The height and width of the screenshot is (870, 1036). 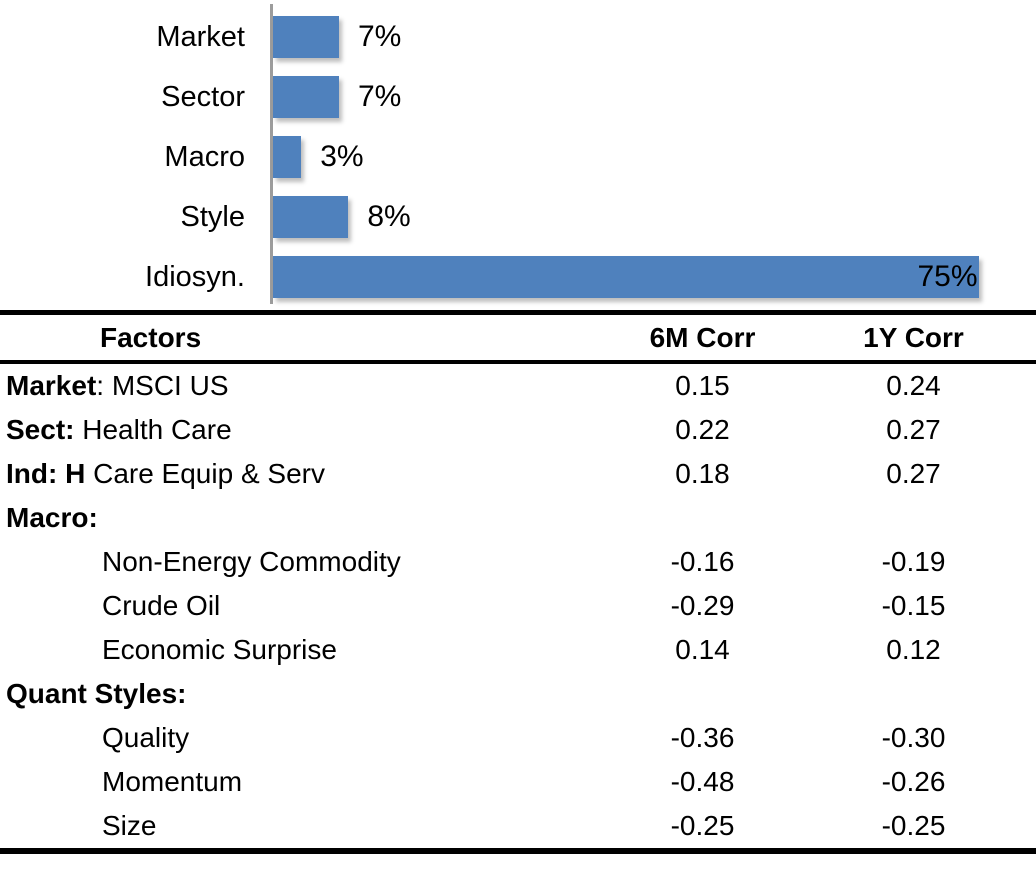 I want to click on chart-row-sector: Sector 7%, so click(x=518, y=97).